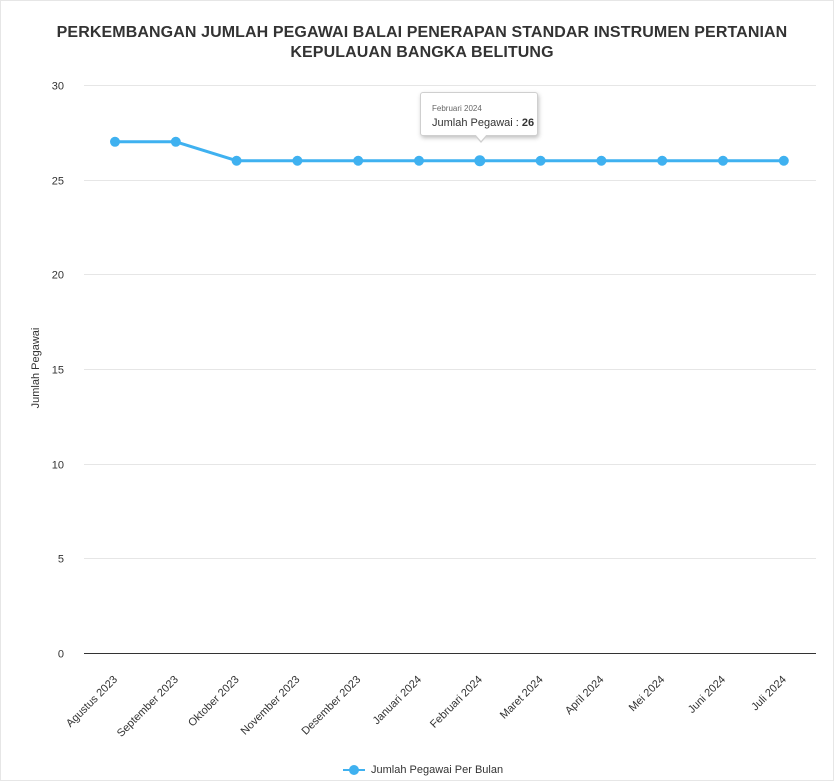 The image size is (834, 781). What do you see at coordinates (647, 694) in the screenshot?
I see `x-tick-label: Mei 2024` at bounding box center [647, 694].